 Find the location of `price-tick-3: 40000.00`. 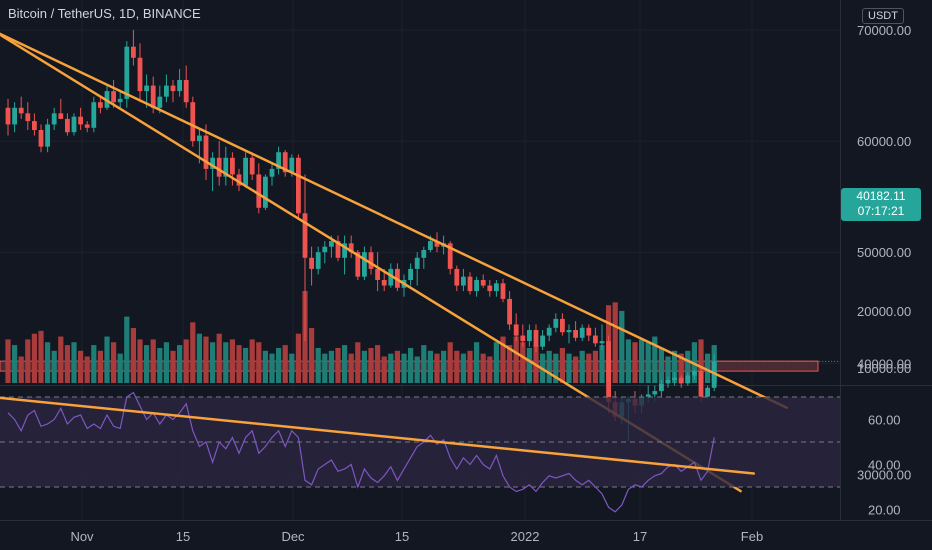

price-tick-3: 40000.00 is located at coordinates (884, 363).